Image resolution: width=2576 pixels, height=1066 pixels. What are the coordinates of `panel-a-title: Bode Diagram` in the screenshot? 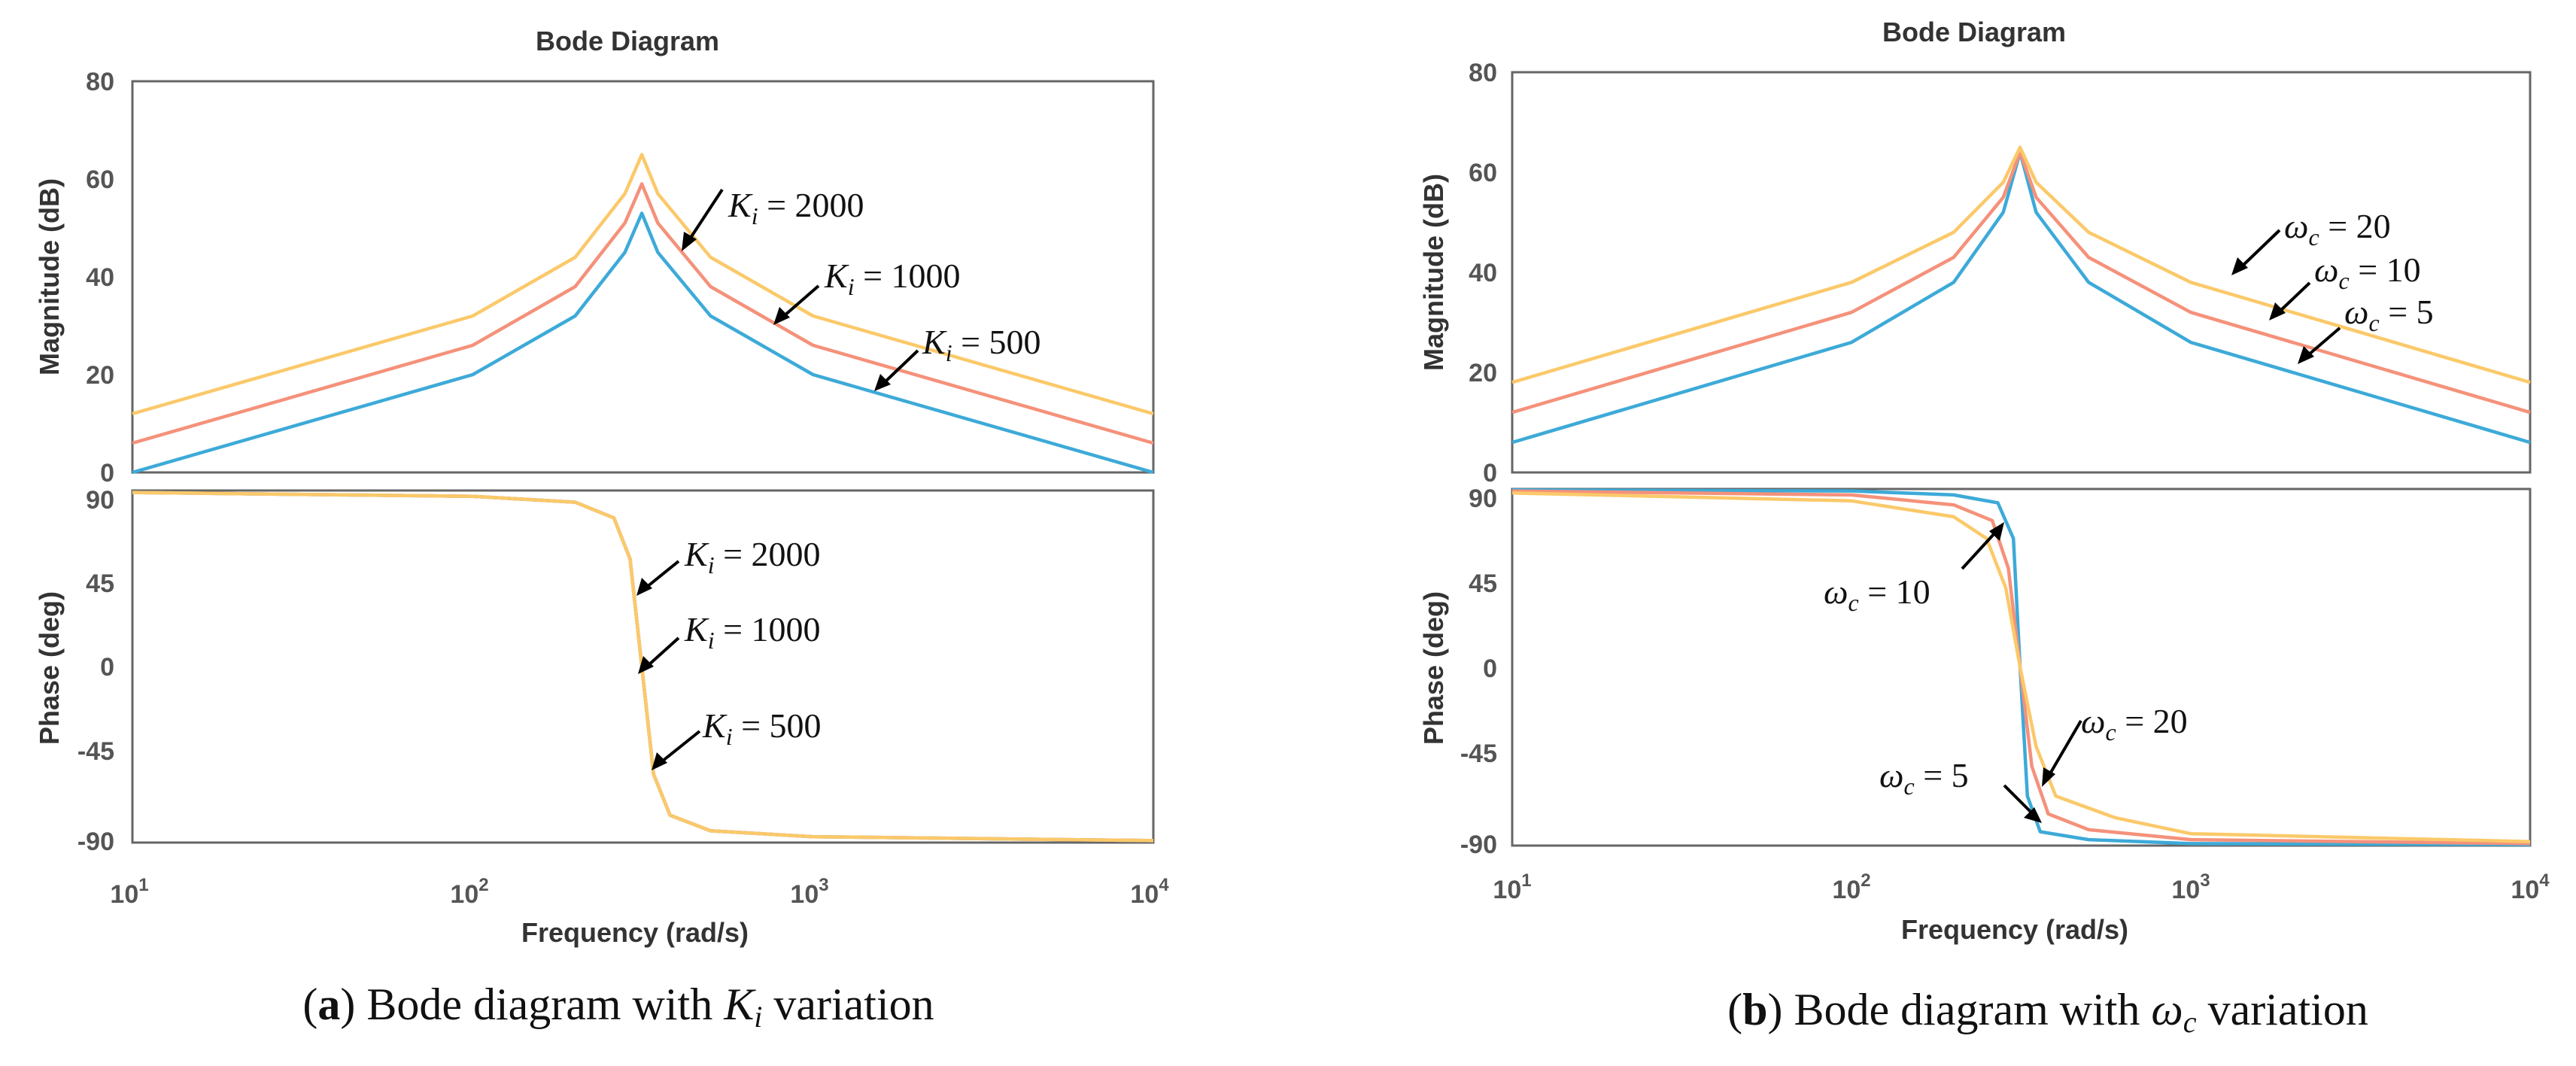 It's located at (627, 41).